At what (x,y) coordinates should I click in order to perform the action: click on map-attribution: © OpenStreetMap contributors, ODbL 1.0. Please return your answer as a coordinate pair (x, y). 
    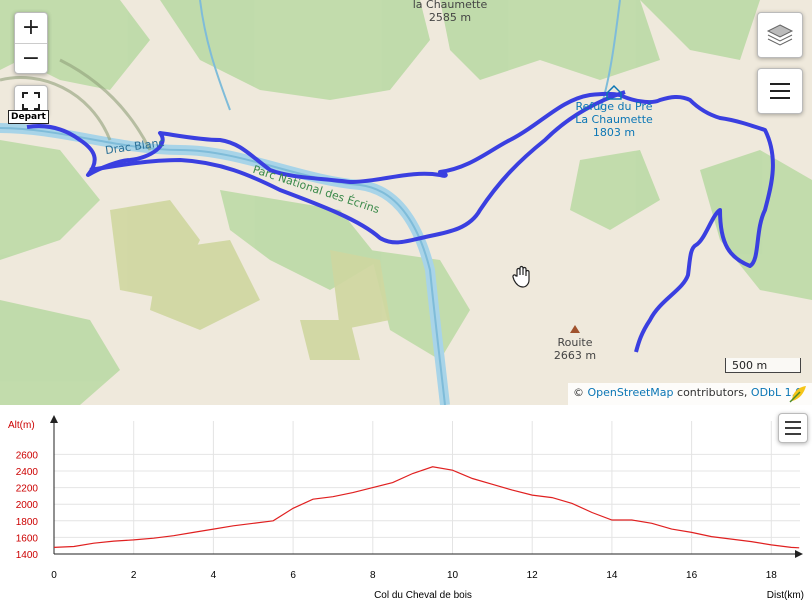
    Looking at the image, I should click on (690, 394).